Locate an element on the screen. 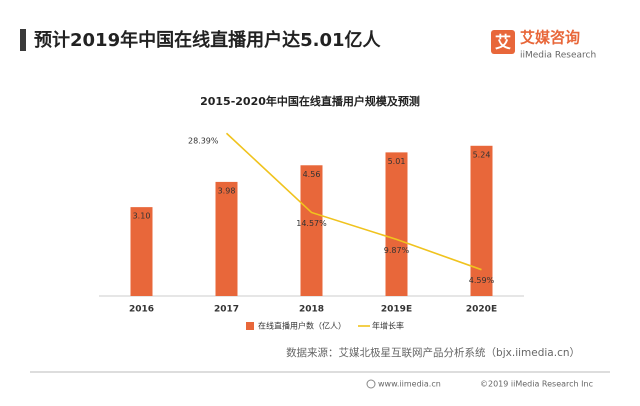  title-accent is located at coordinates (23, 40).